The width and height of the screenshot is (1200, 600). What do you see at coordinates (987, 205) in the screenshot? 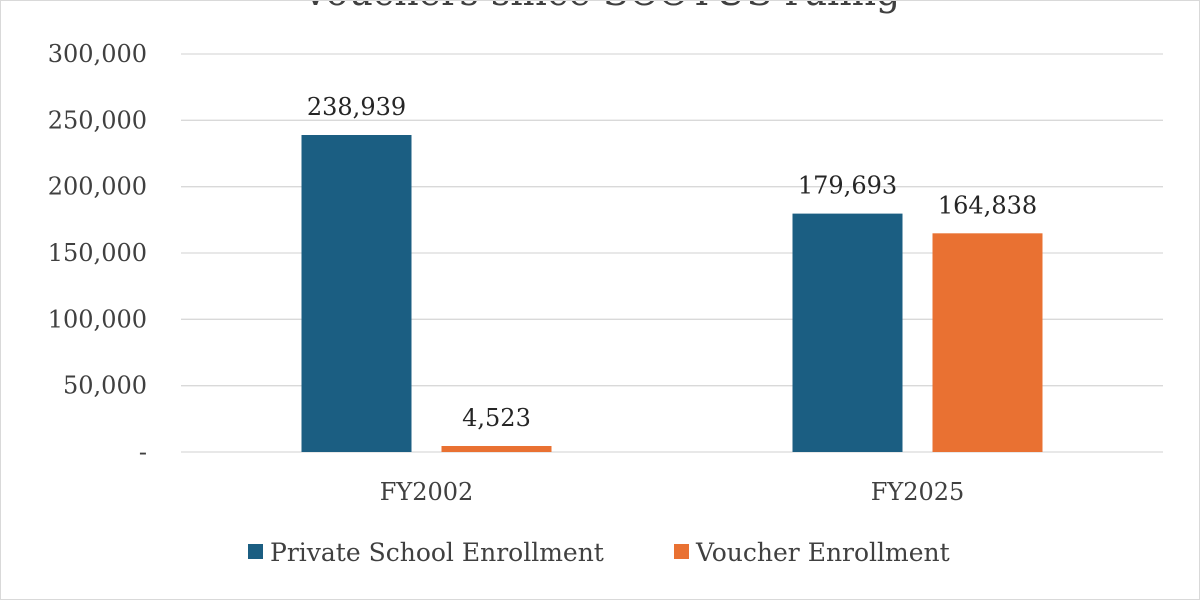
I see `data-label: 164,838` at bounding box center [987, 205].